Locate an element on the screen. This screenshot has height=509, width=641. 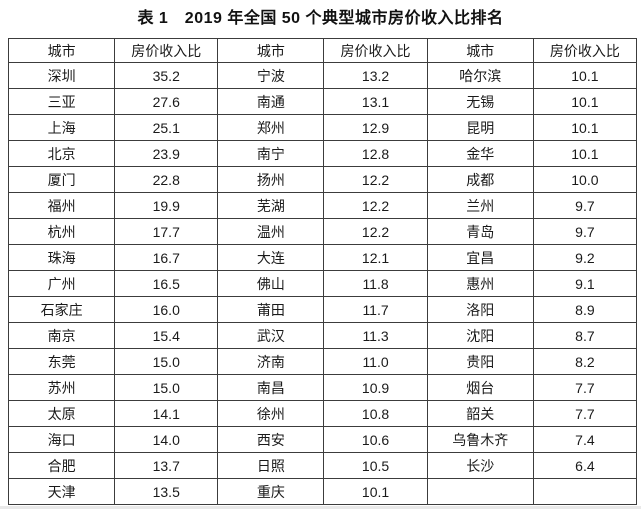
city-cell: 三亚 is located at coordinates (61, 101).